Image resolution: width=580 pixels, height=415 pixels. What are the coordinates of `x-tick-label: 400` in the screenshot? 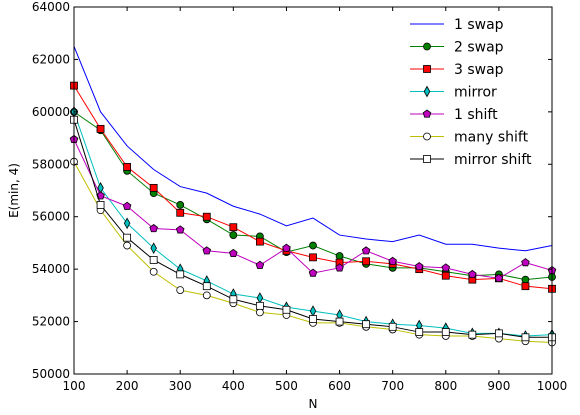 It's located at (233, 386).